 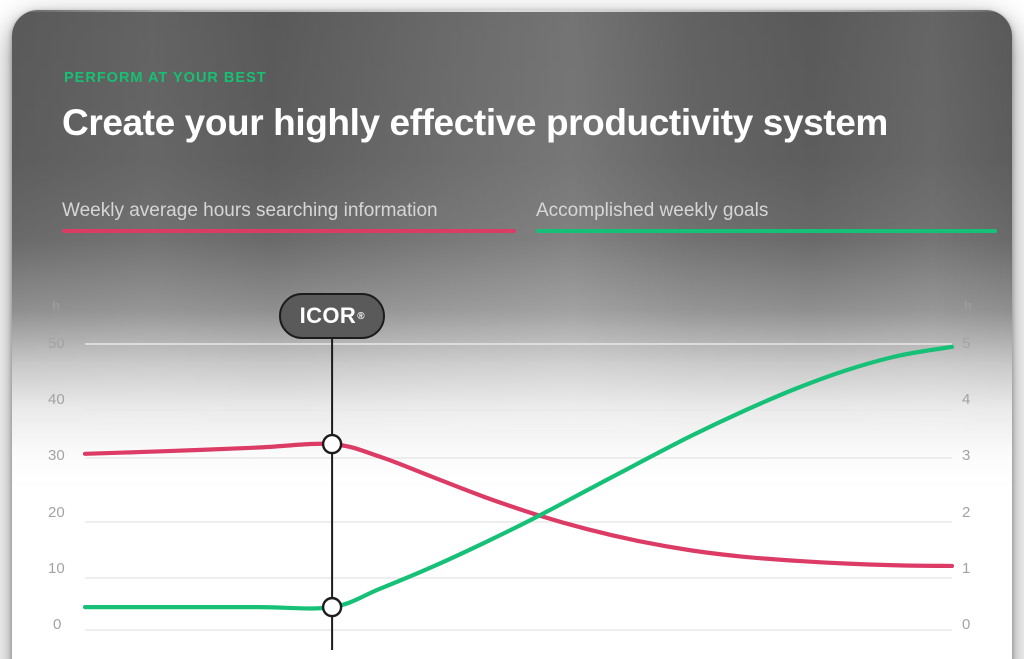 I want to click on registered-trademark-icon: ®, so click(x=361, y=316).